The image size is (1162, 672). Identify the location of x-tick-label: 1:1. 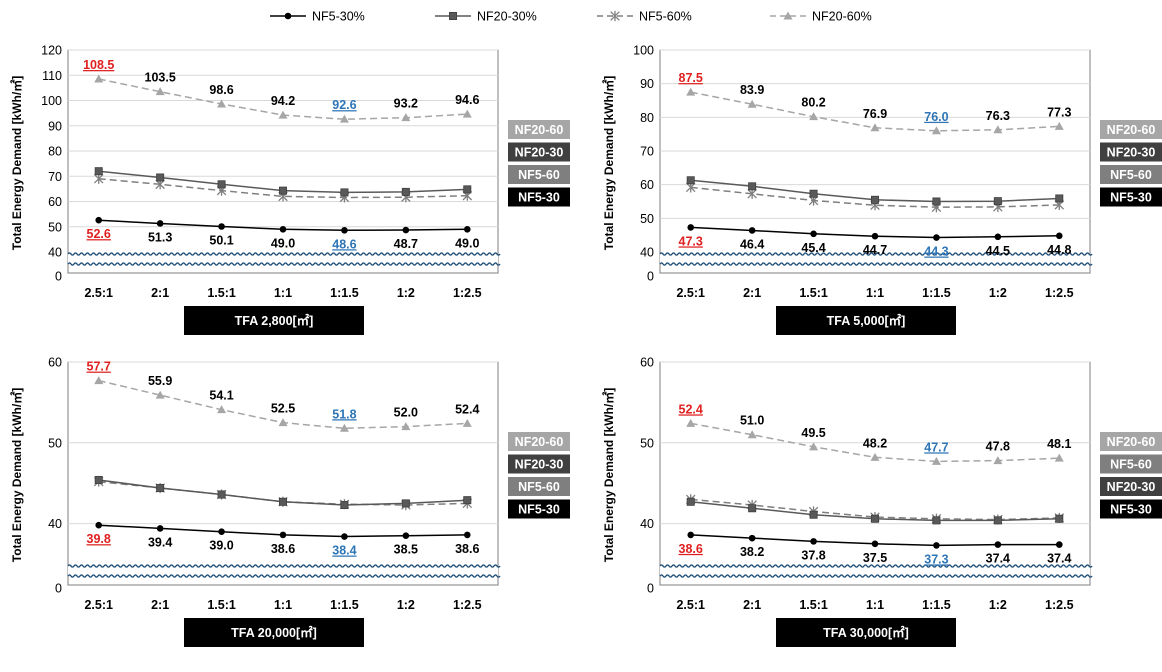
(875, 605).